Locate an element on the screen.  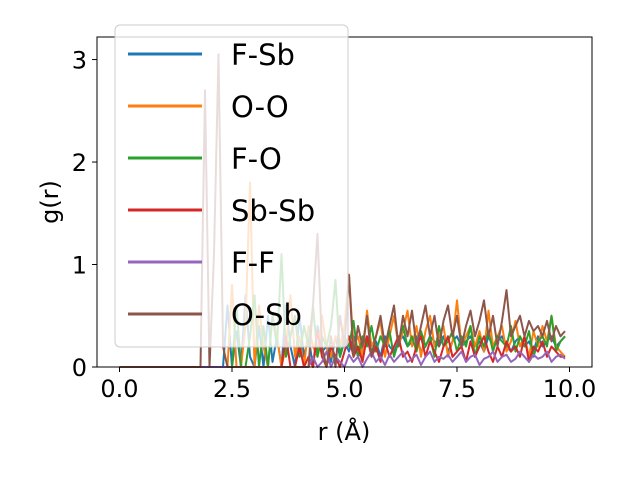
legend-label-f-o: F-O is located at coordinates (256, 159).